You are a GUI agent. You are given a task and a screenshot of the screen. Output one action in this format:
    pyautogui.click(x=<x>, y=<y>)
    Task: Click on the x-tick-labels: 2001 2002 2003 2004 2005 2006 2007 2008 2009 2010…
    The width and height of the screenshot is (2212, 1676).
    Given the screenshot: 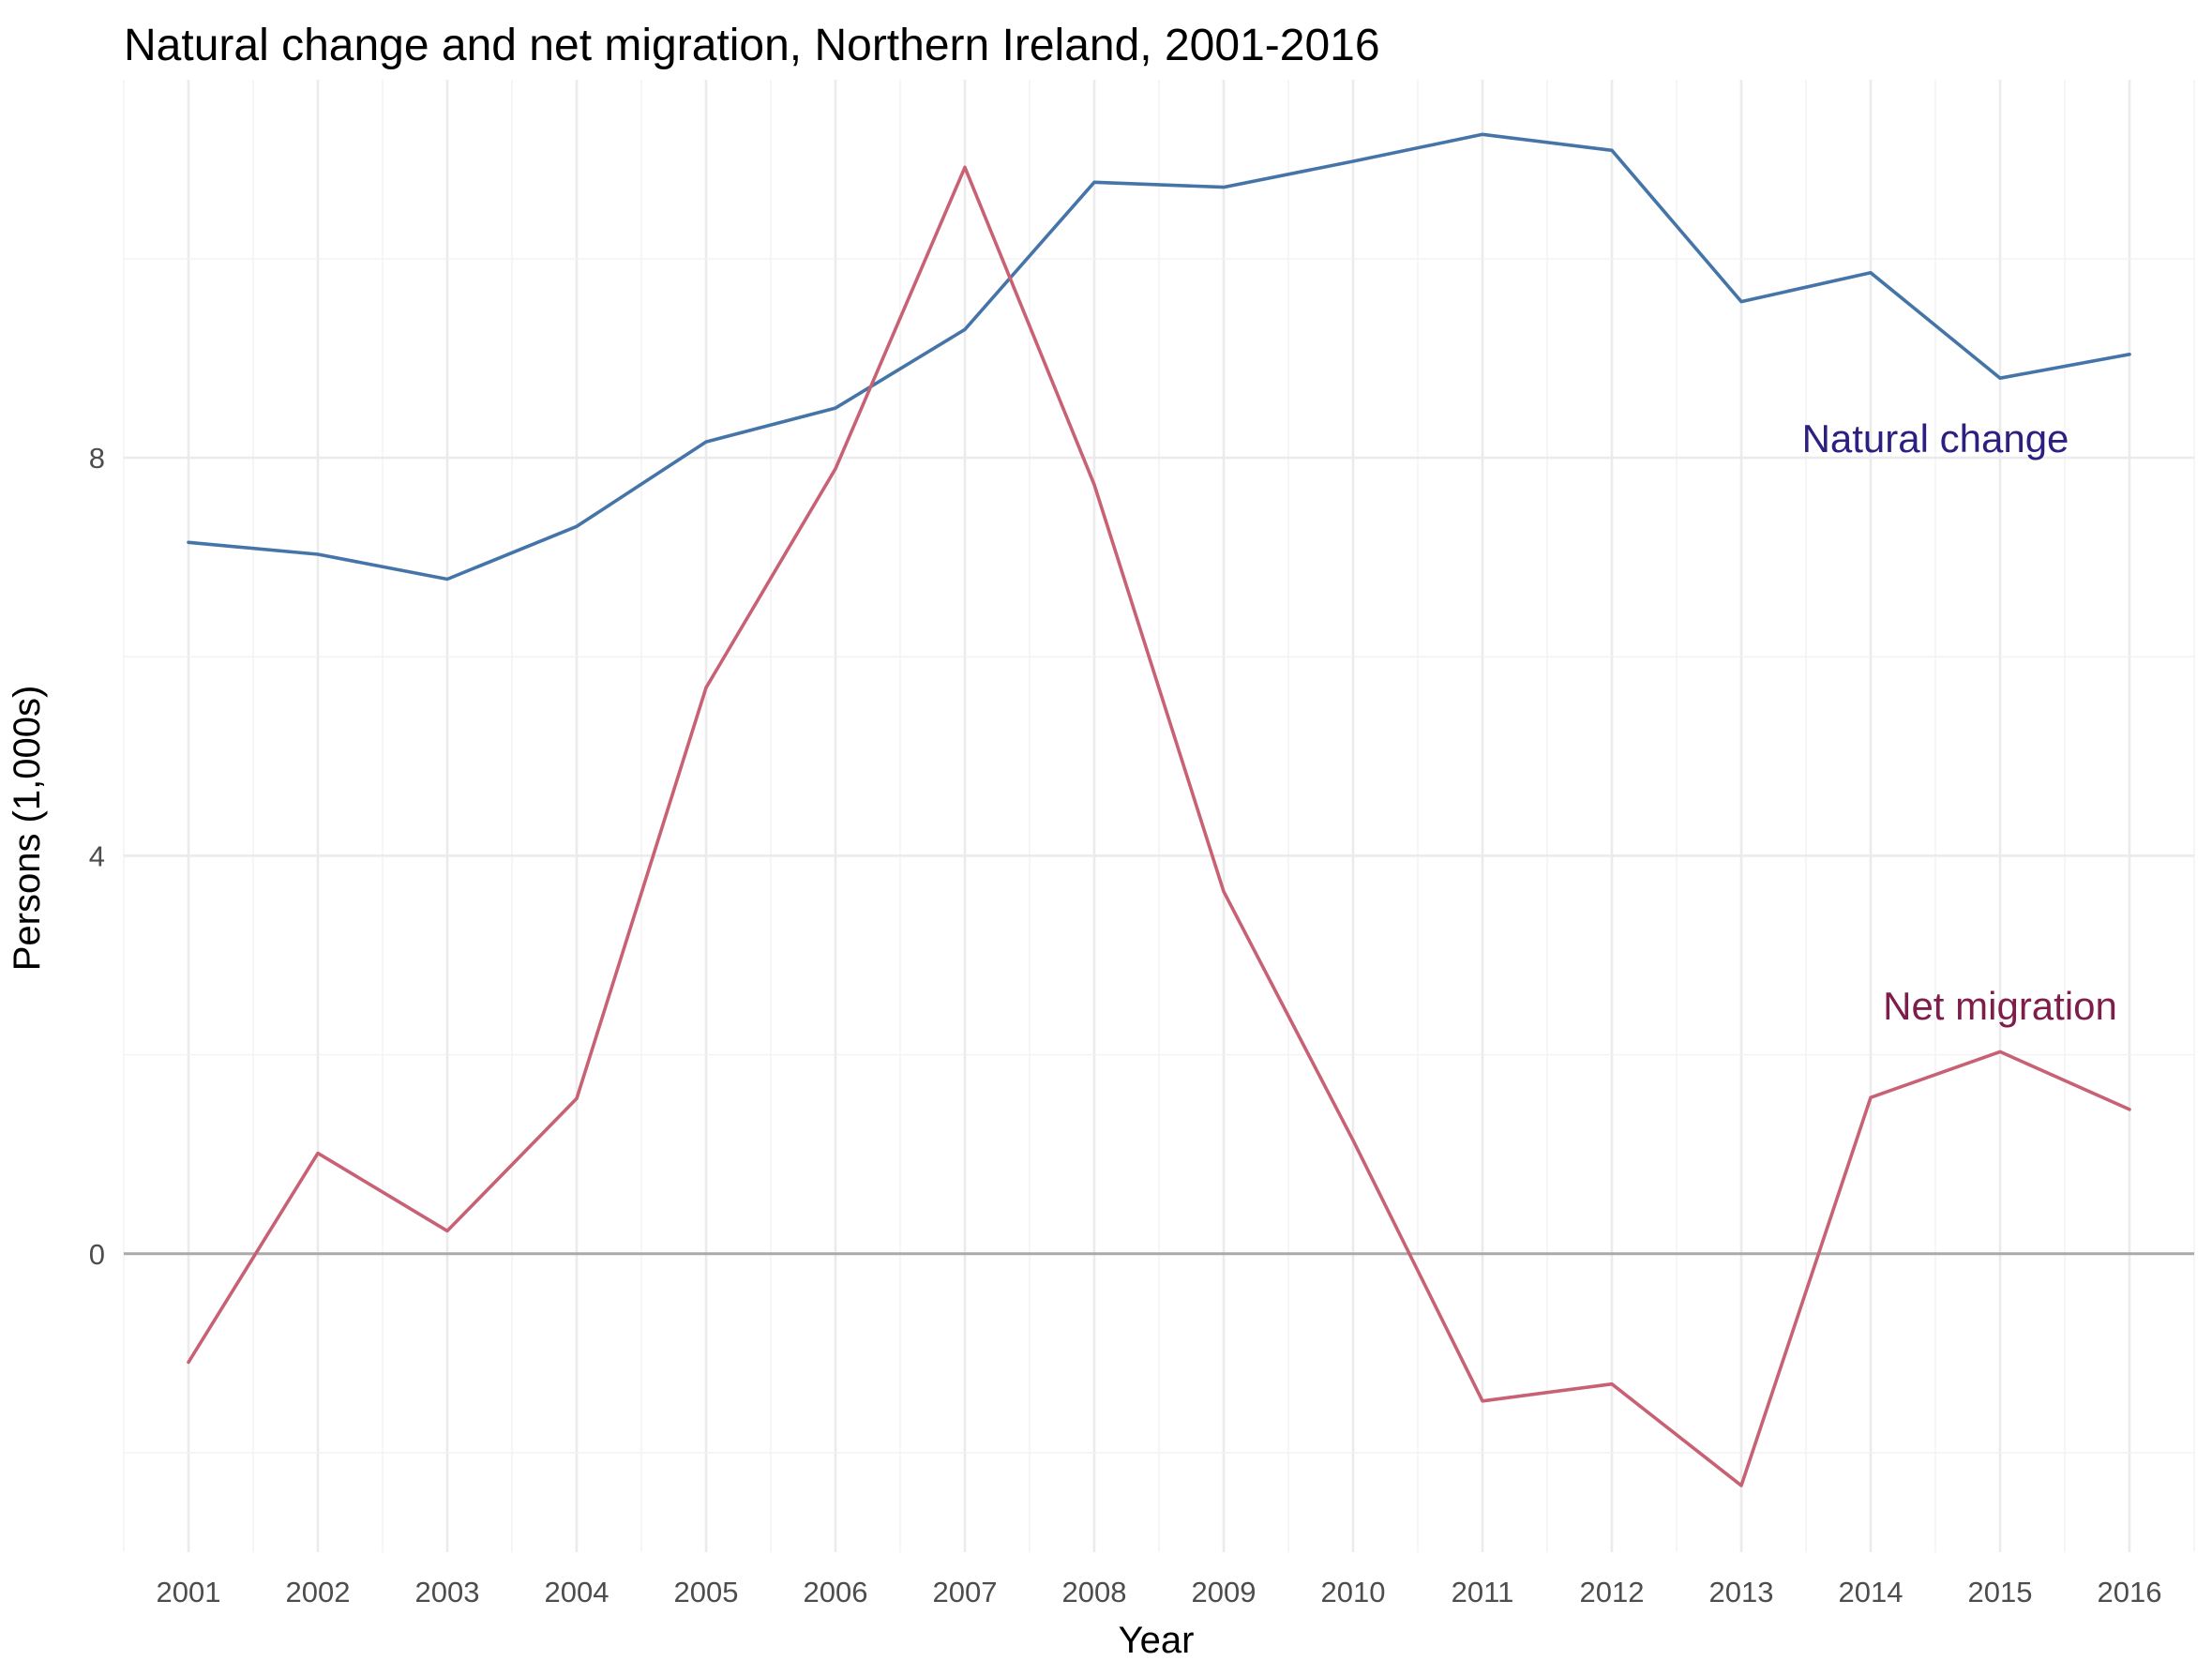 What is the action you would take?
    pyautogui.click(x=1159, y=1592)
    